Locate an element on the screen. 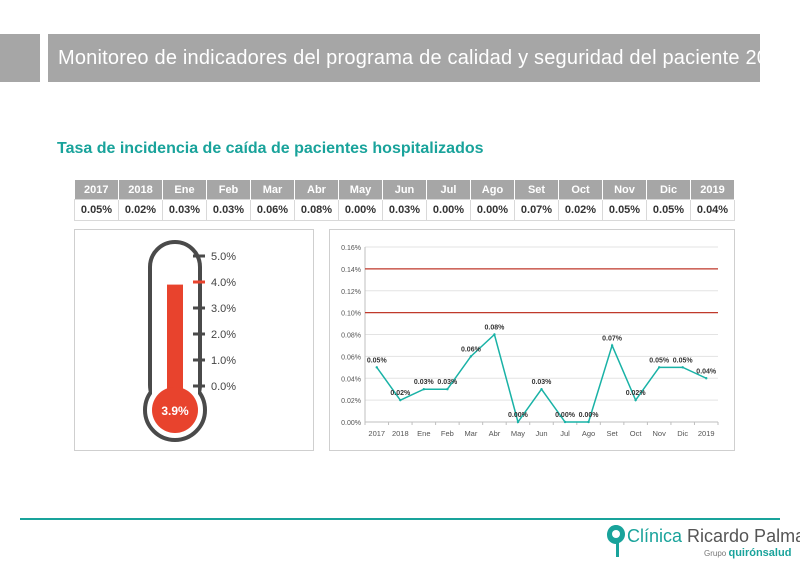 The height and width of the screenshot is (566, 800). column-header: Mar is located at coordinates (272, 190).